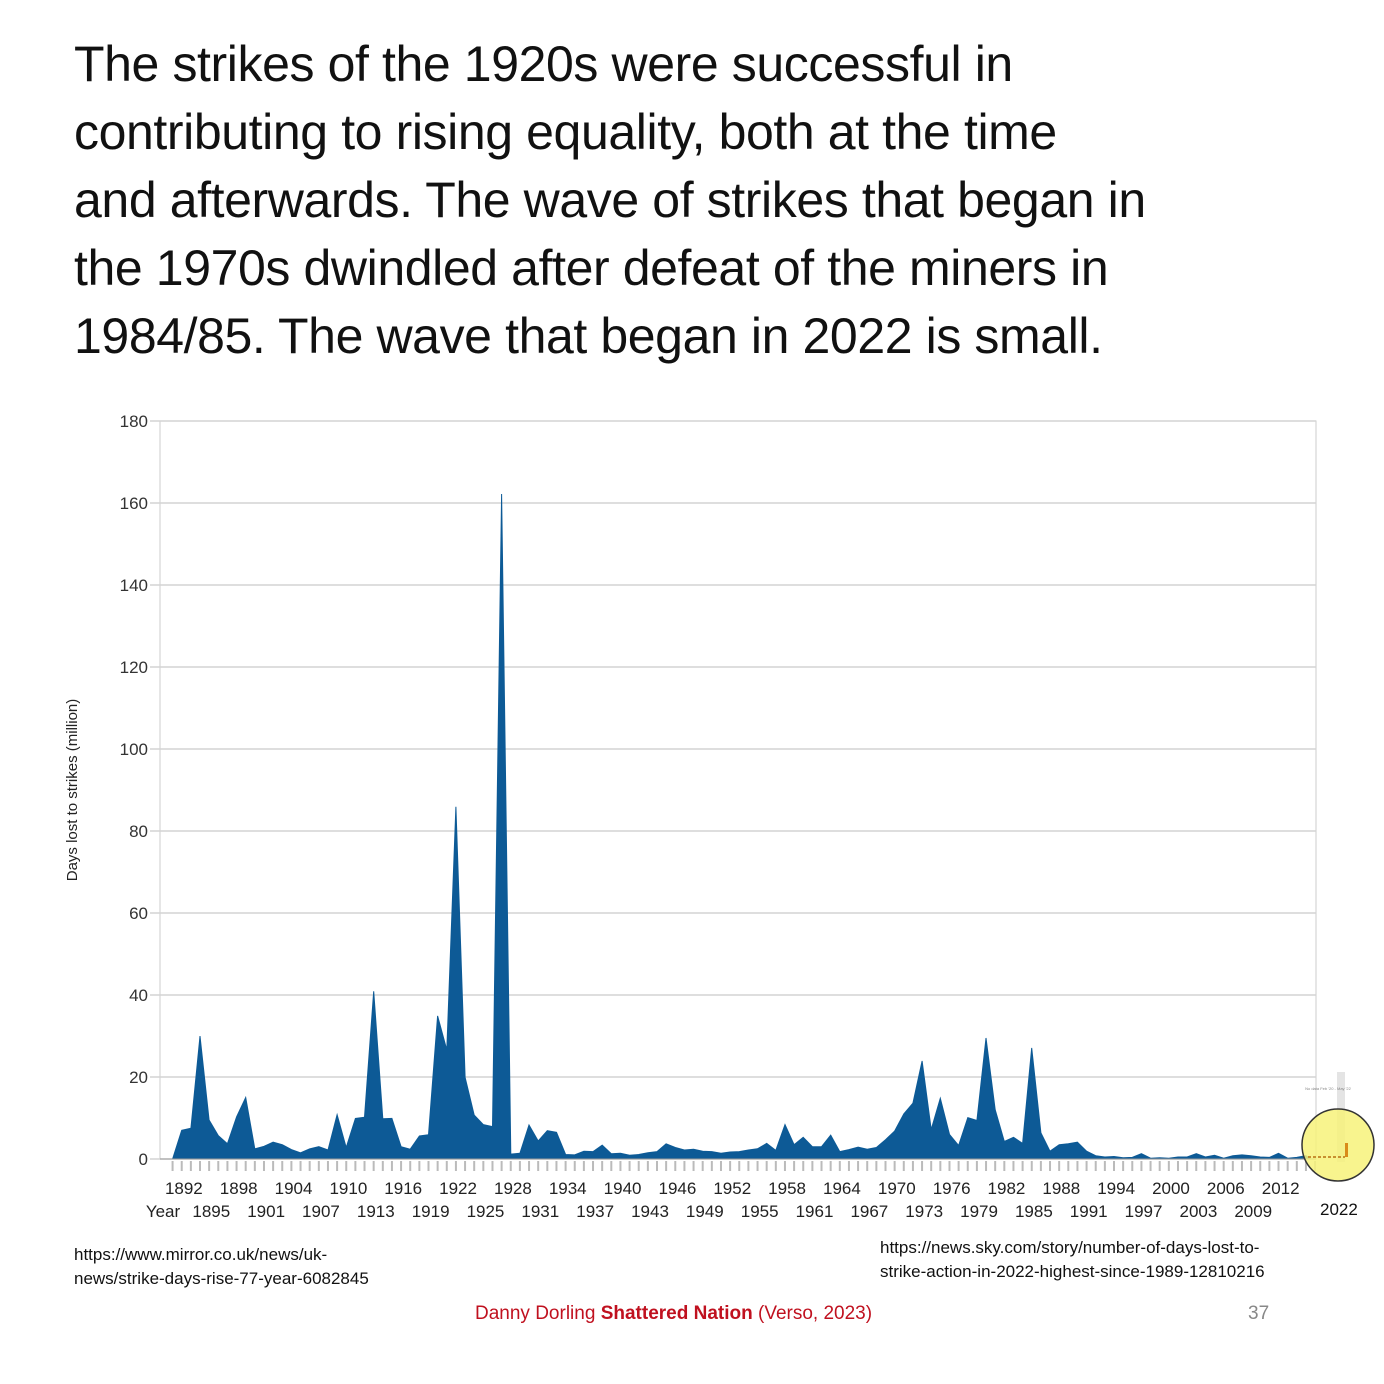 The width and height of the screenshot is (1384, 1384). What do you see at coordinates (134, 585) in the screenshot?
I see `y-tick-label: 140` at bounding box center [134, 585].